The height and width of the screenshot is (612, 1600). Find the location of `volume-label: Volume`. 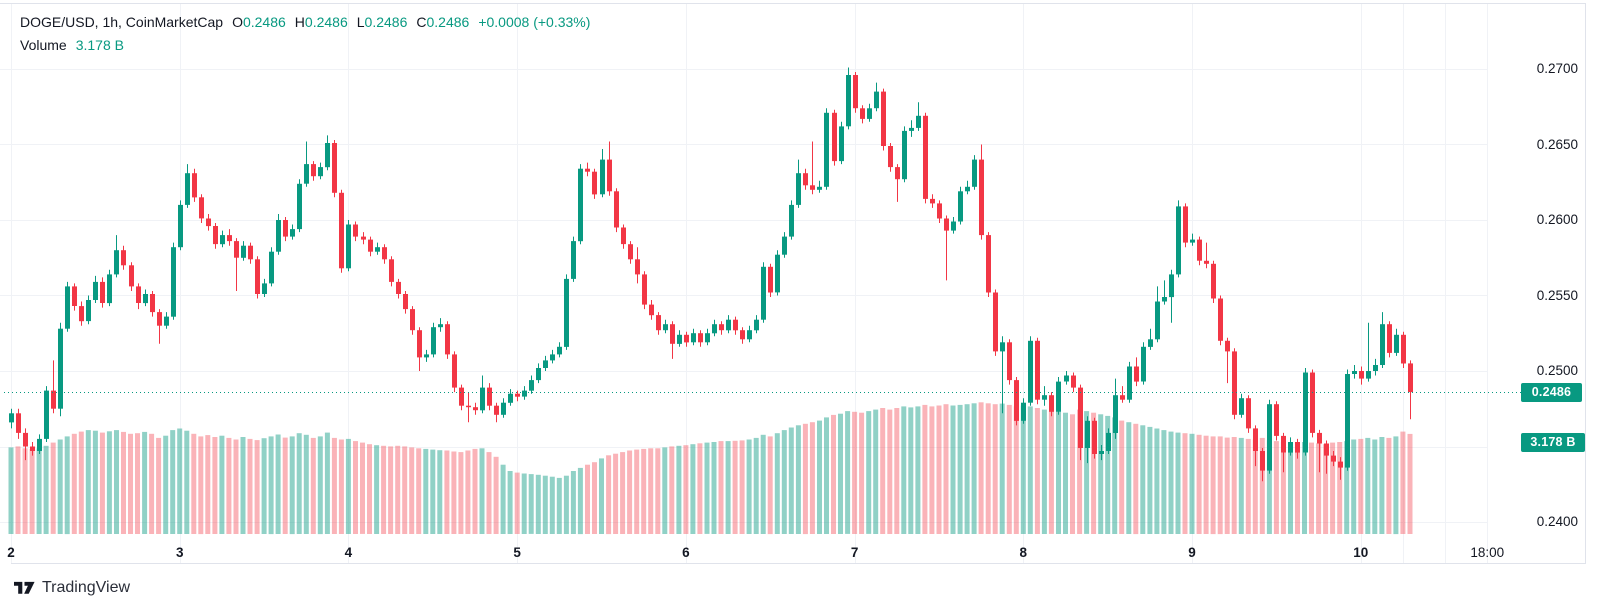

volume-label: Volume is located at coordinates (43, 45).